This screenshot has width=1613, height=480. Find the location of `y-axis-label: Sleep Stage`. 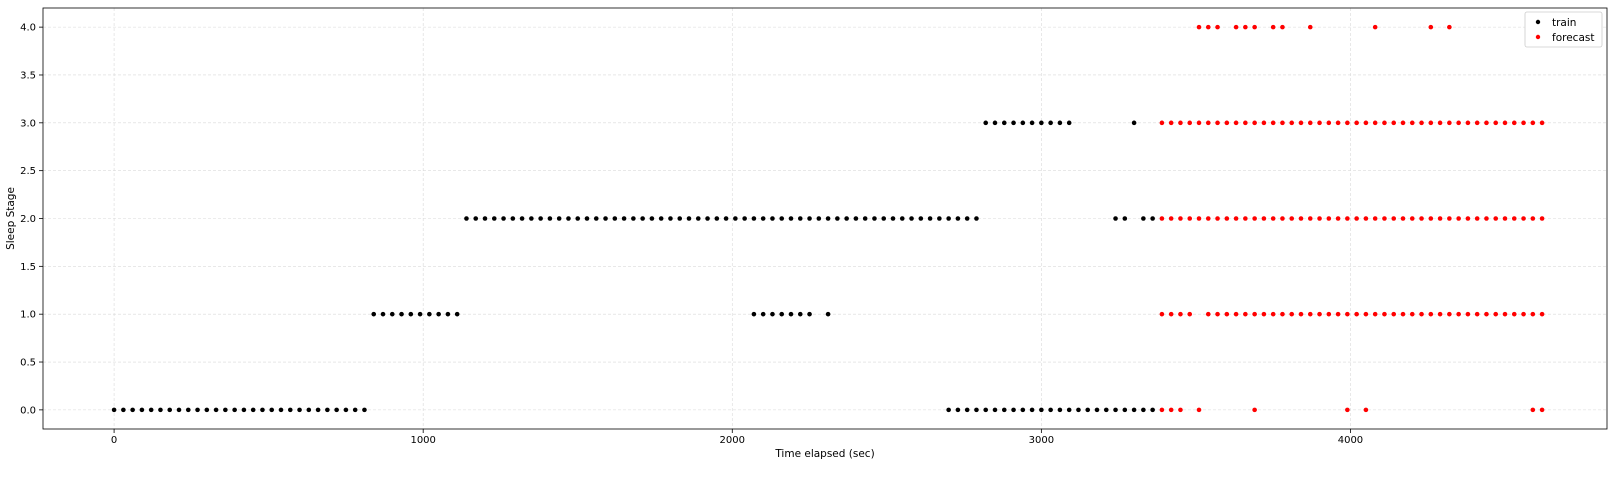

y-axis-label: Sleep Stage is located at coordinates (11, 218).